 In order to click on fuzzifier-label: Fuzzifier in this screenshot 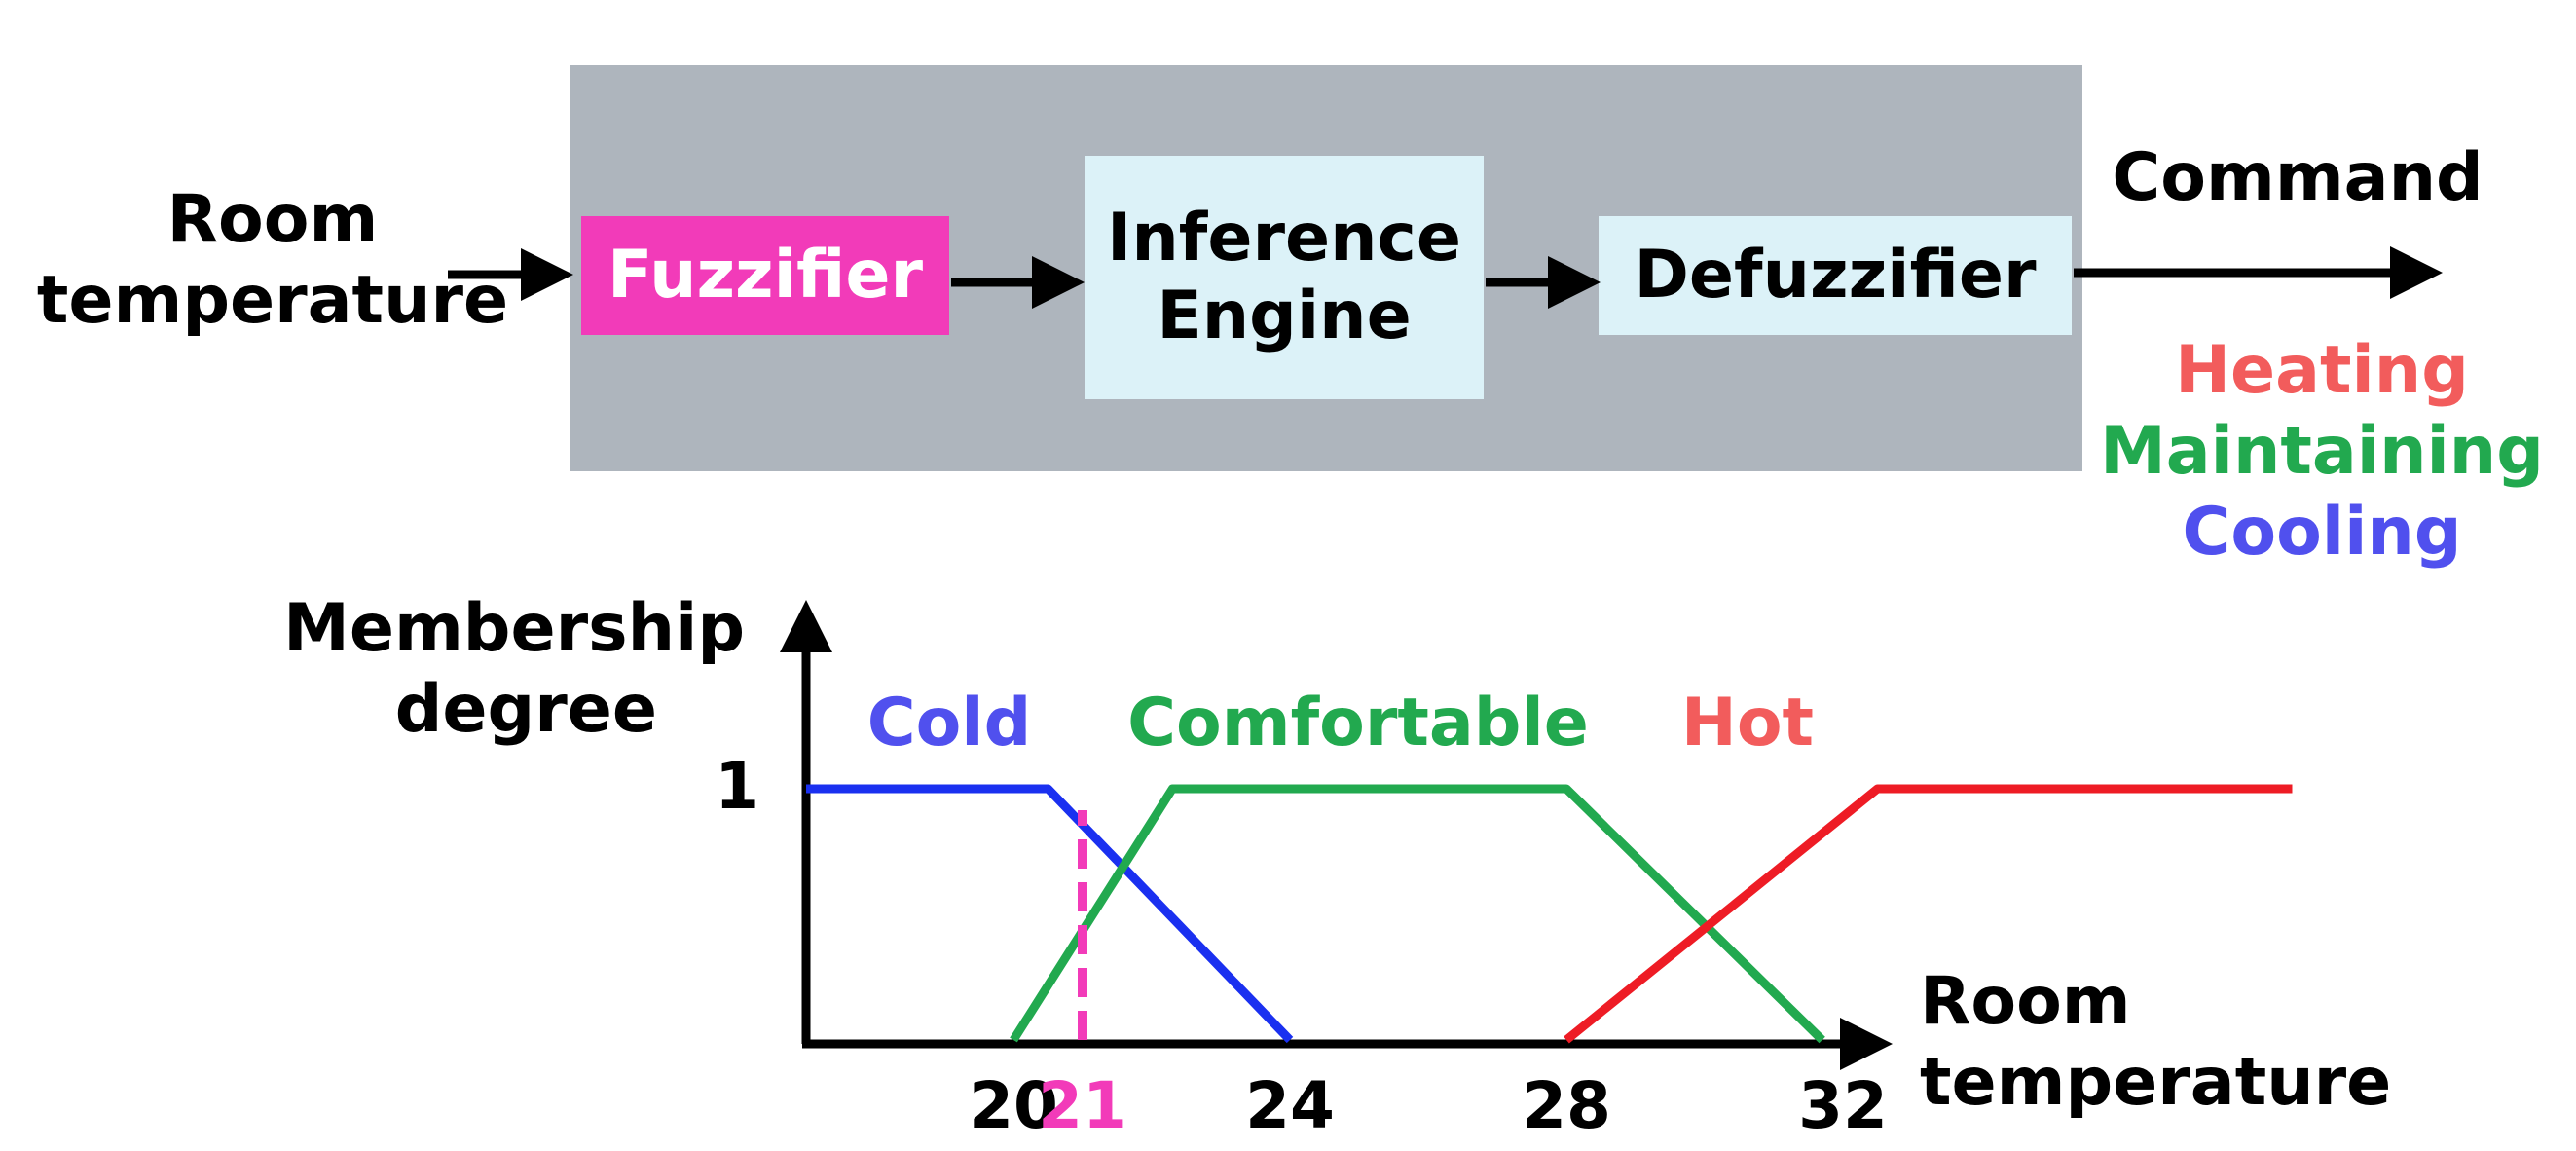, I will do `click(765, 275)`.